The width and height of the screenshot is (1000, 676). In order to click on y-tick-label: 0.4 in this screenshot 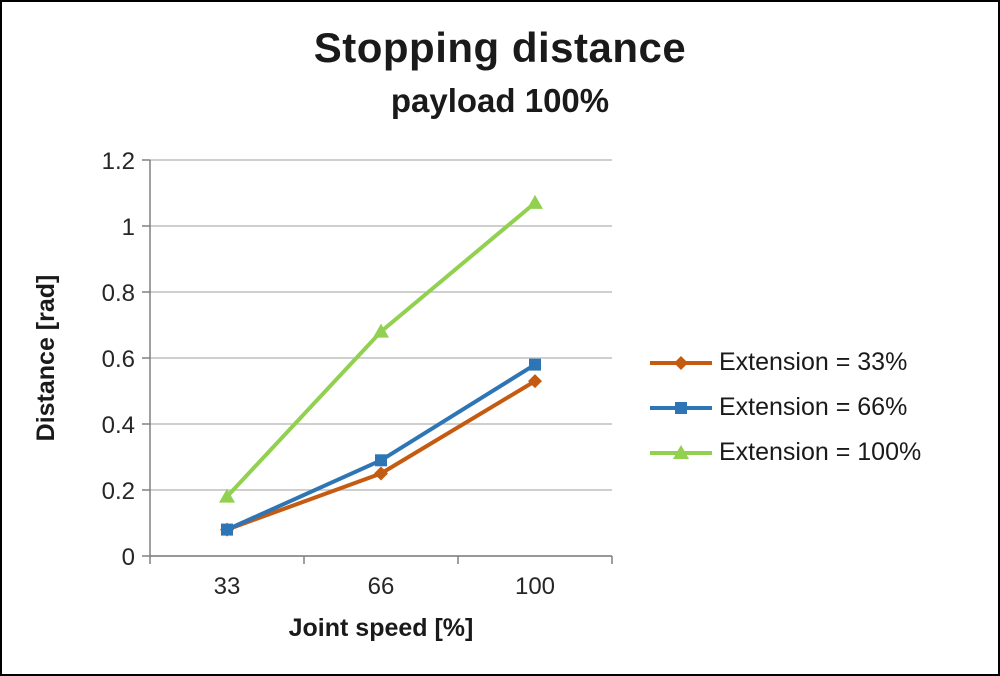, I will do `click(118, 425)`.